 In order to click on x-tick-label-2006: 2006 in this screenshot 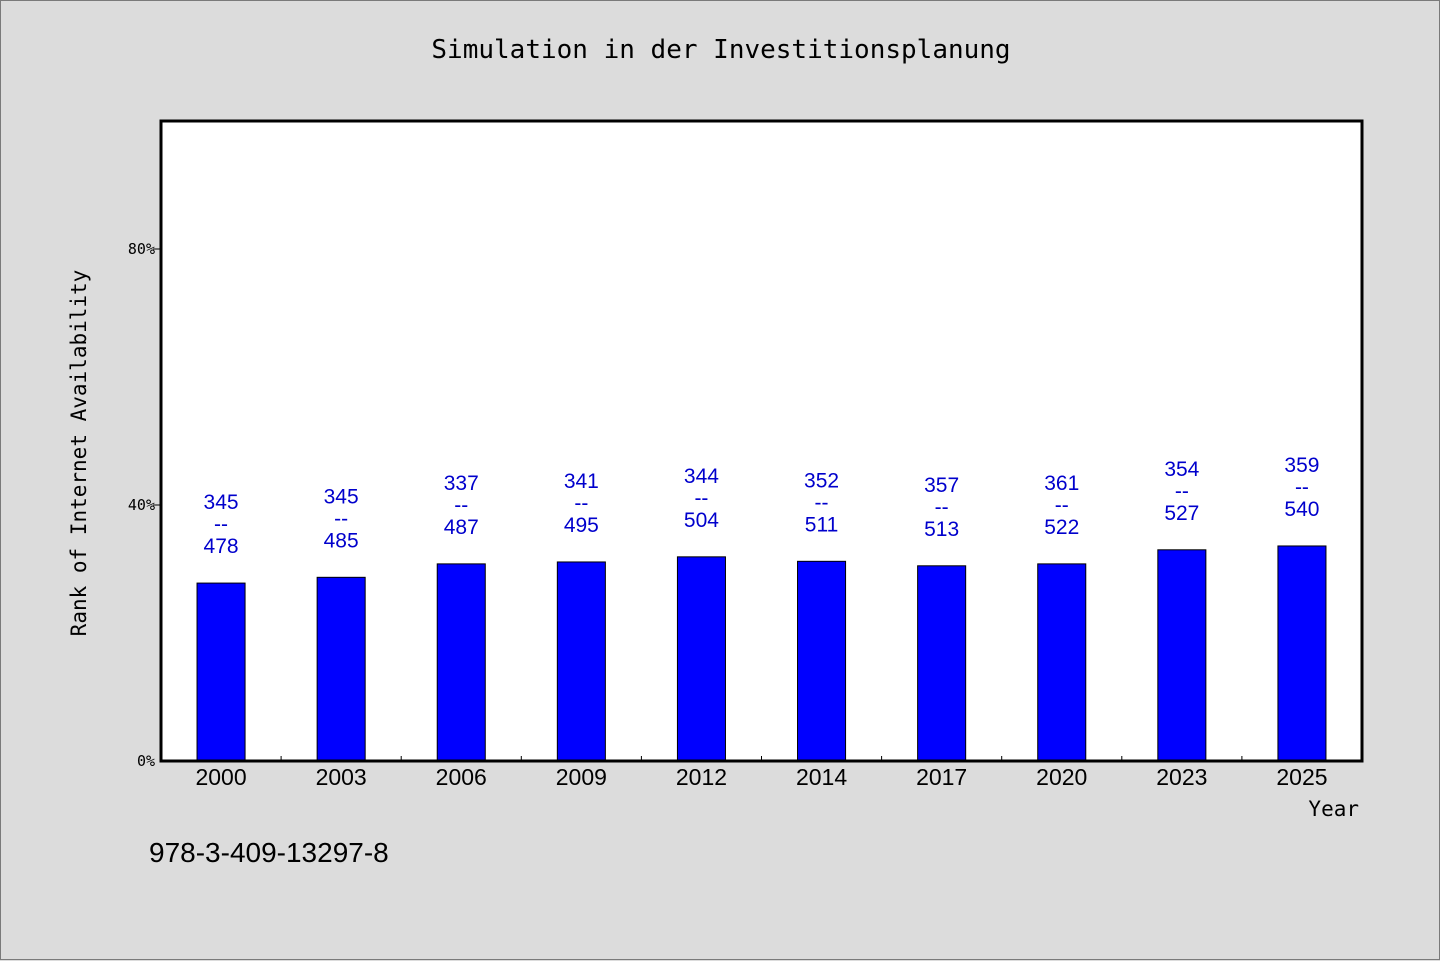, I will do `click(461, 777)`.